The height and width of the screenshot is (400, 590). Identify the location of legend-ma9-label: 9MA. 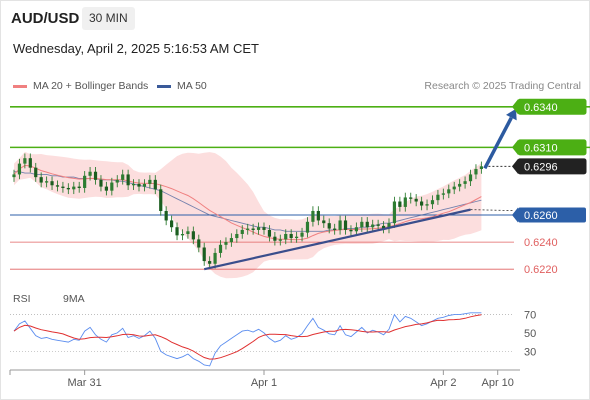
(74, 299).